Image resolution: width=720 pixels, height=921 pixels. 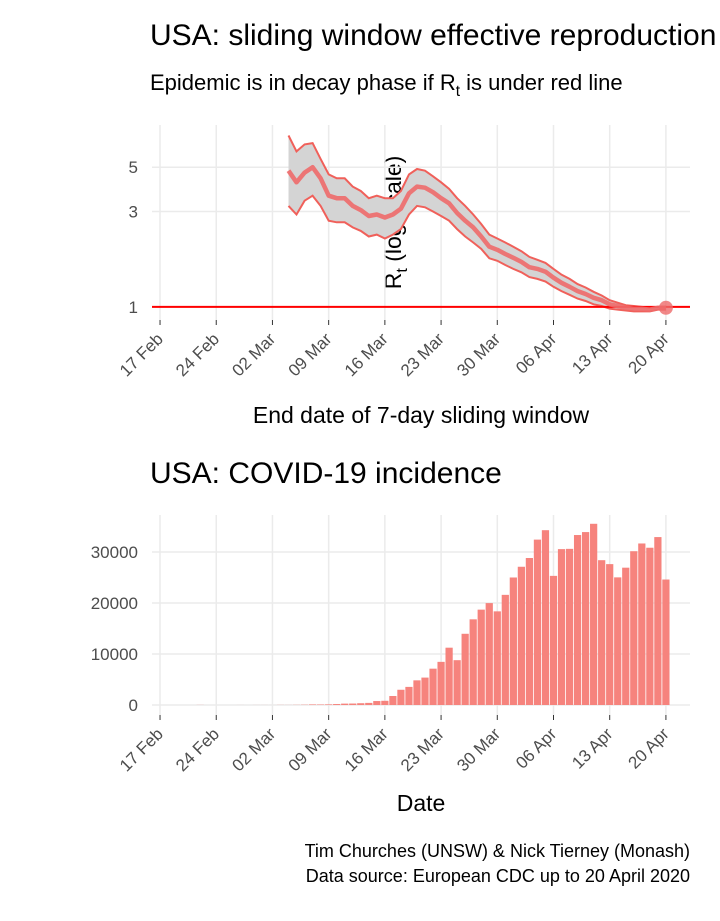 I want to click on x-axis-label: Date, so click(x=421, y=803).